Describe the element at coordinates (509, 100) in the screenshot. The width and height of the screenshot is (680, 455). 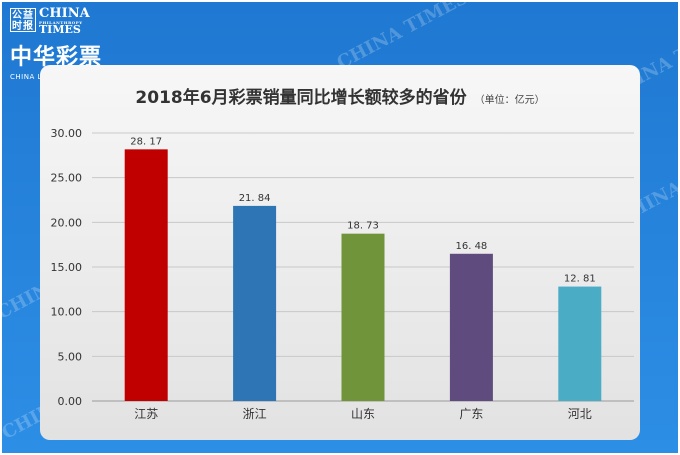
I see `chart-unit-note: （单位：亿元）` at that location.